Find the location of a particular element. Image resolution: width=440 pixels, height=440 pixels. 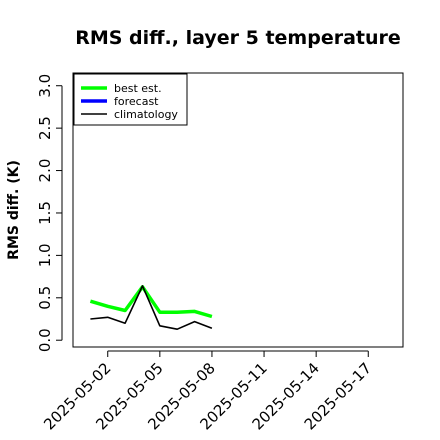

legend-label: forecast is located at coordinates (136, 101).